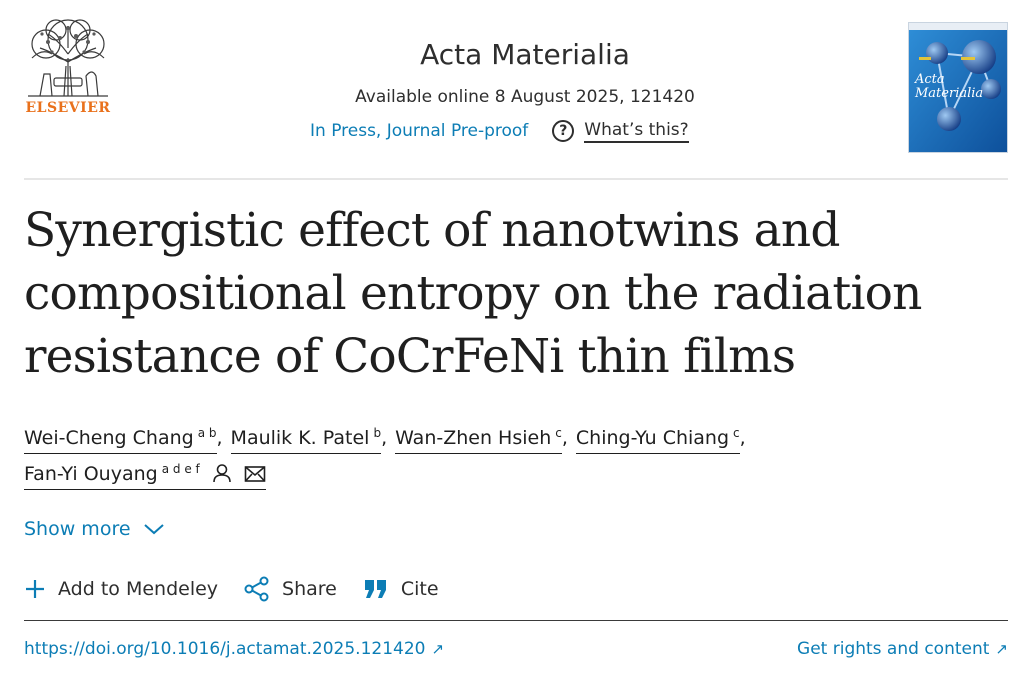 Image resolution: width=1028 pixels, height=680 pixels. Describe the element at coordinates (516, 179) in the screenshot. I see `header-divider` at that location.